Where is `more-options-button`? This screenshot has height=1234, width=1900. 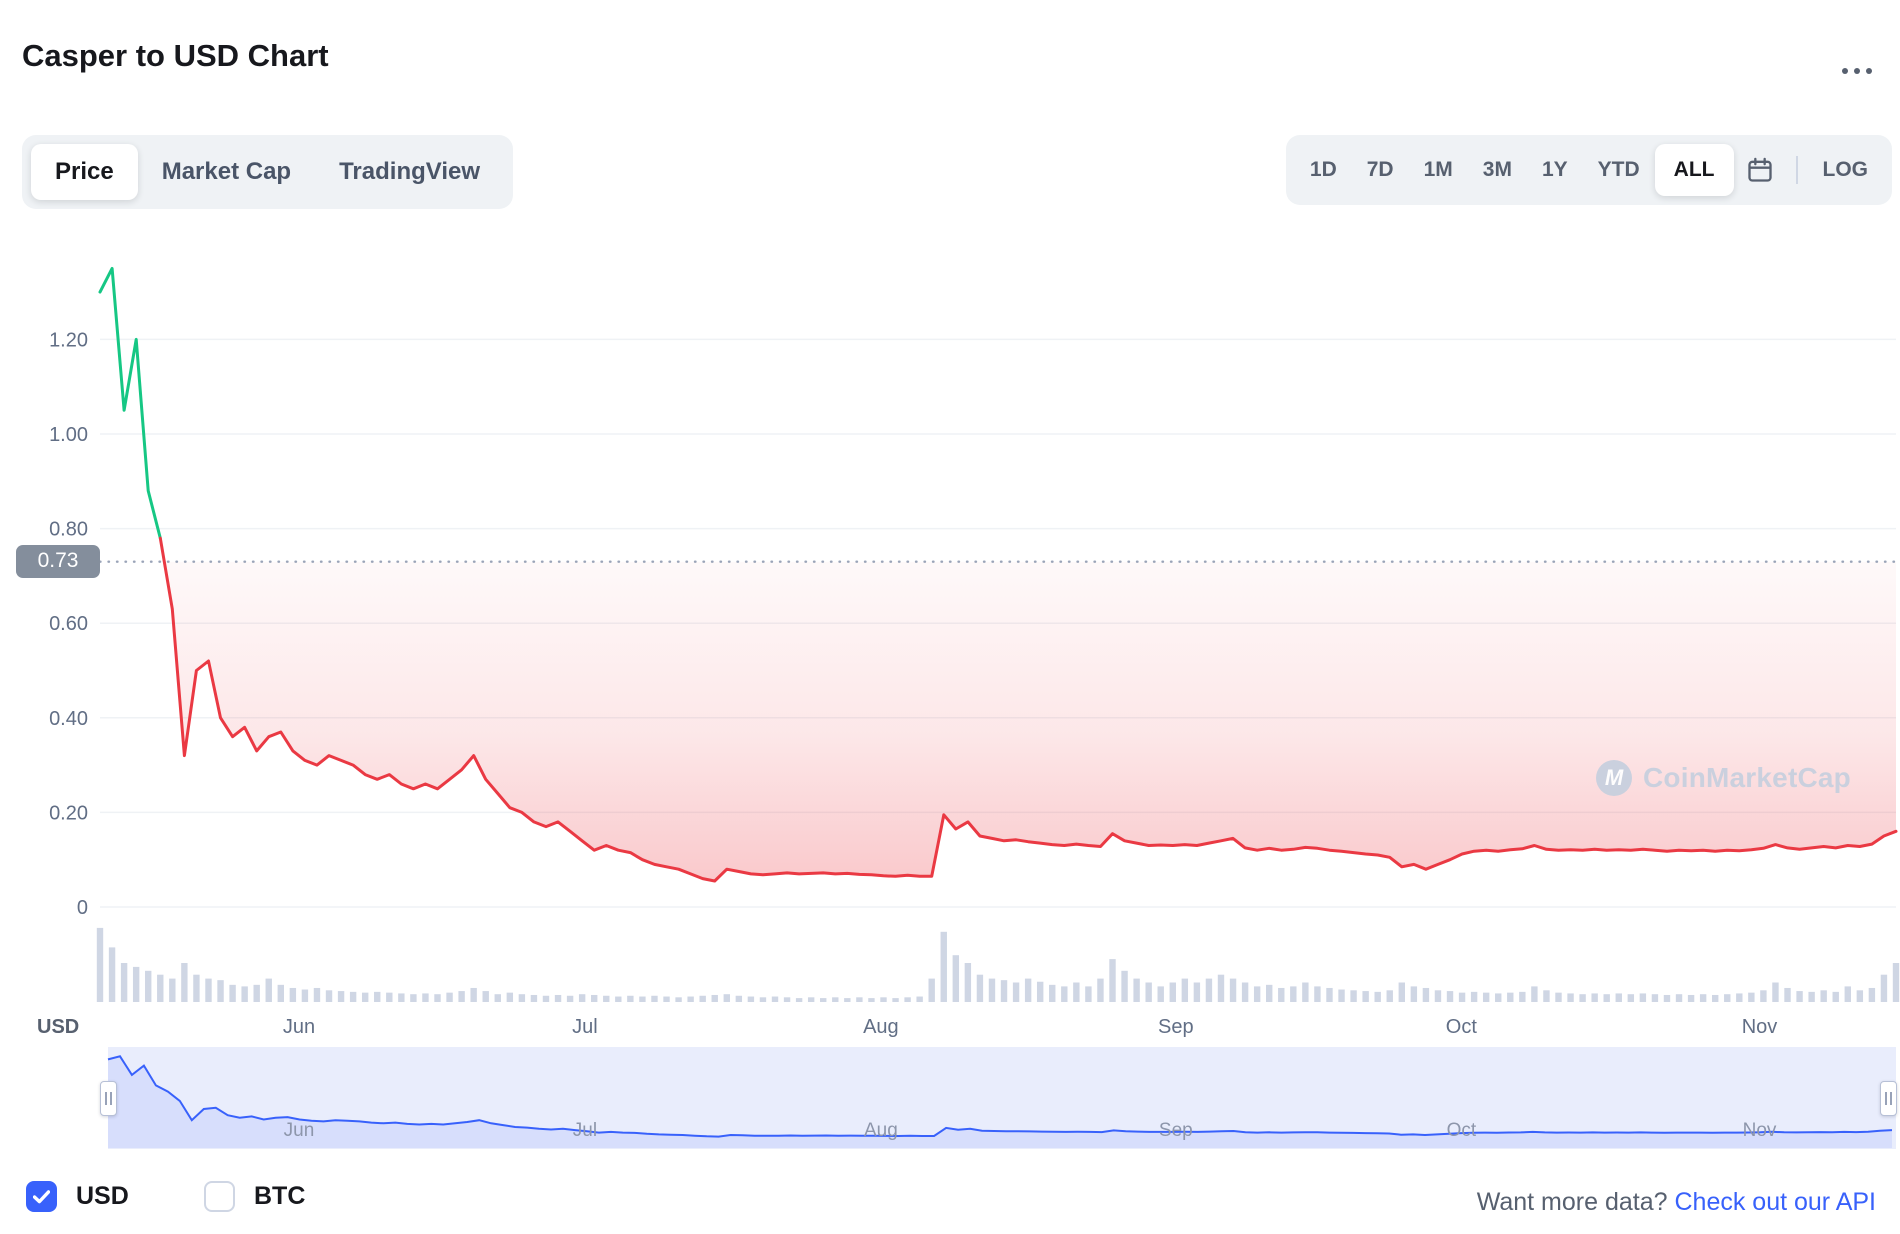
more-options-button is located at coordinates (1857, 71).